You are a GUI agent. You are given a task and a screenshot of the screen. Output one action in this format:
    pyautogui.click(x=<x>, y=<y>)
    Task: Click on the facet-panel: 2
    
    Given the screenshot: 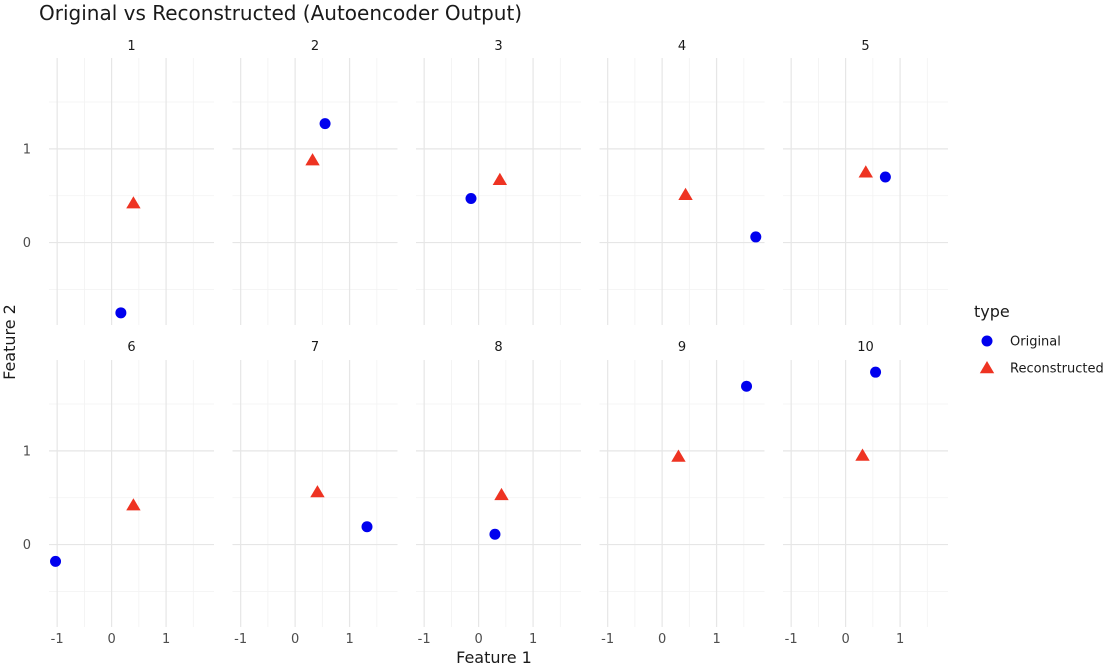 What is the action you would take?
    pyautogui.click(x=315, y=182)
    